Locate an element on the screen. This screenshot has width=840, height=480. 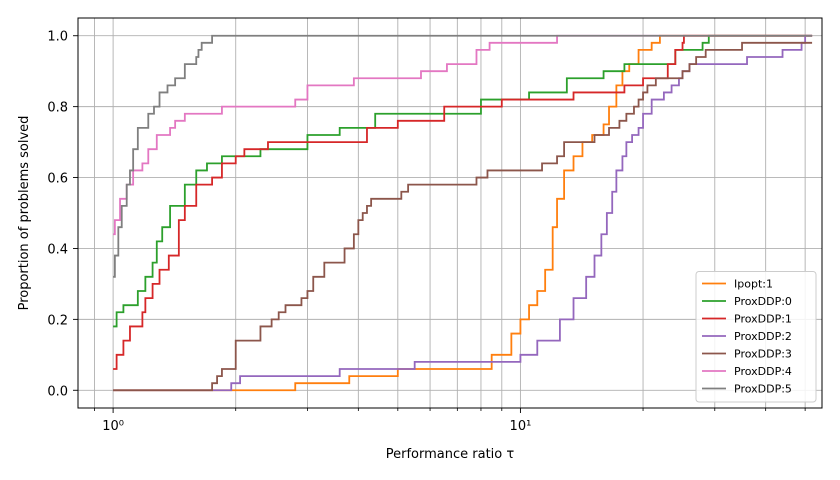
legend-box is located at coordinates (756, 337).